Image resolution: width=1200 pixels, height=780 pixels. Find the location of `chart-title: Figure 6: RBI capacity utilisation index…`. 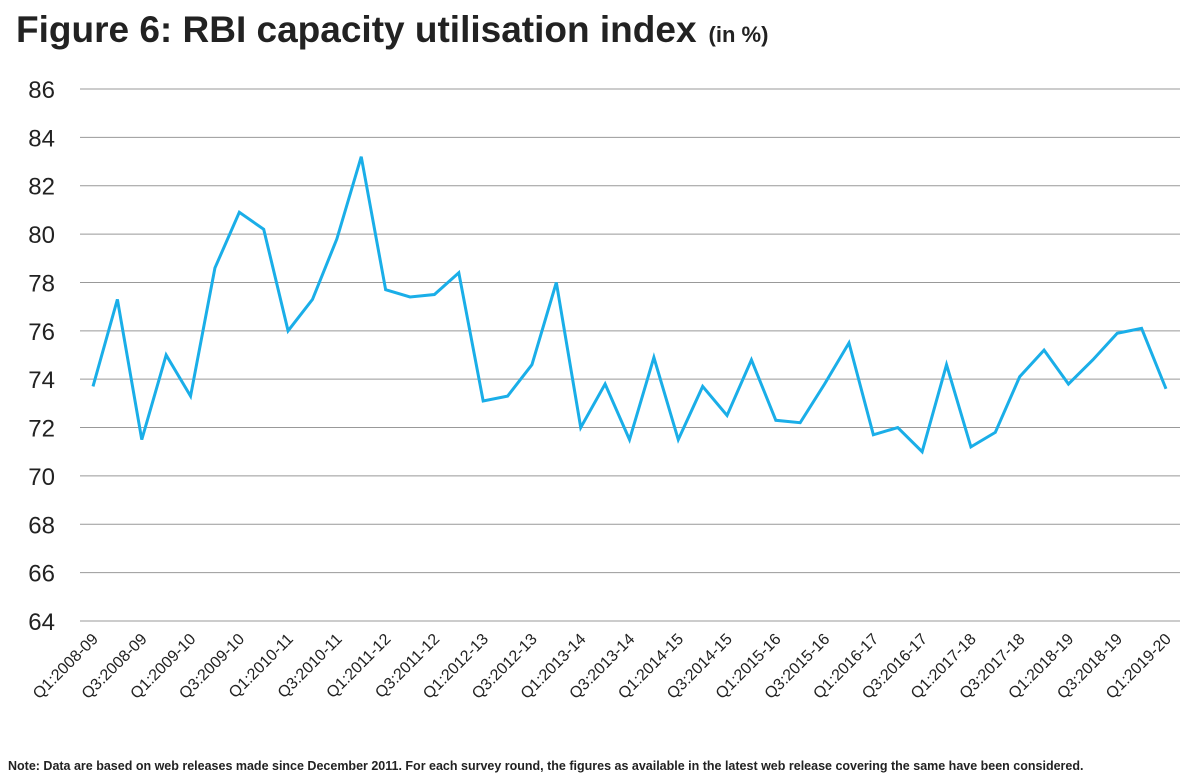

chart-title: Figure 6: RBI capacity utilisation index… is located at coordinates (392, 29).